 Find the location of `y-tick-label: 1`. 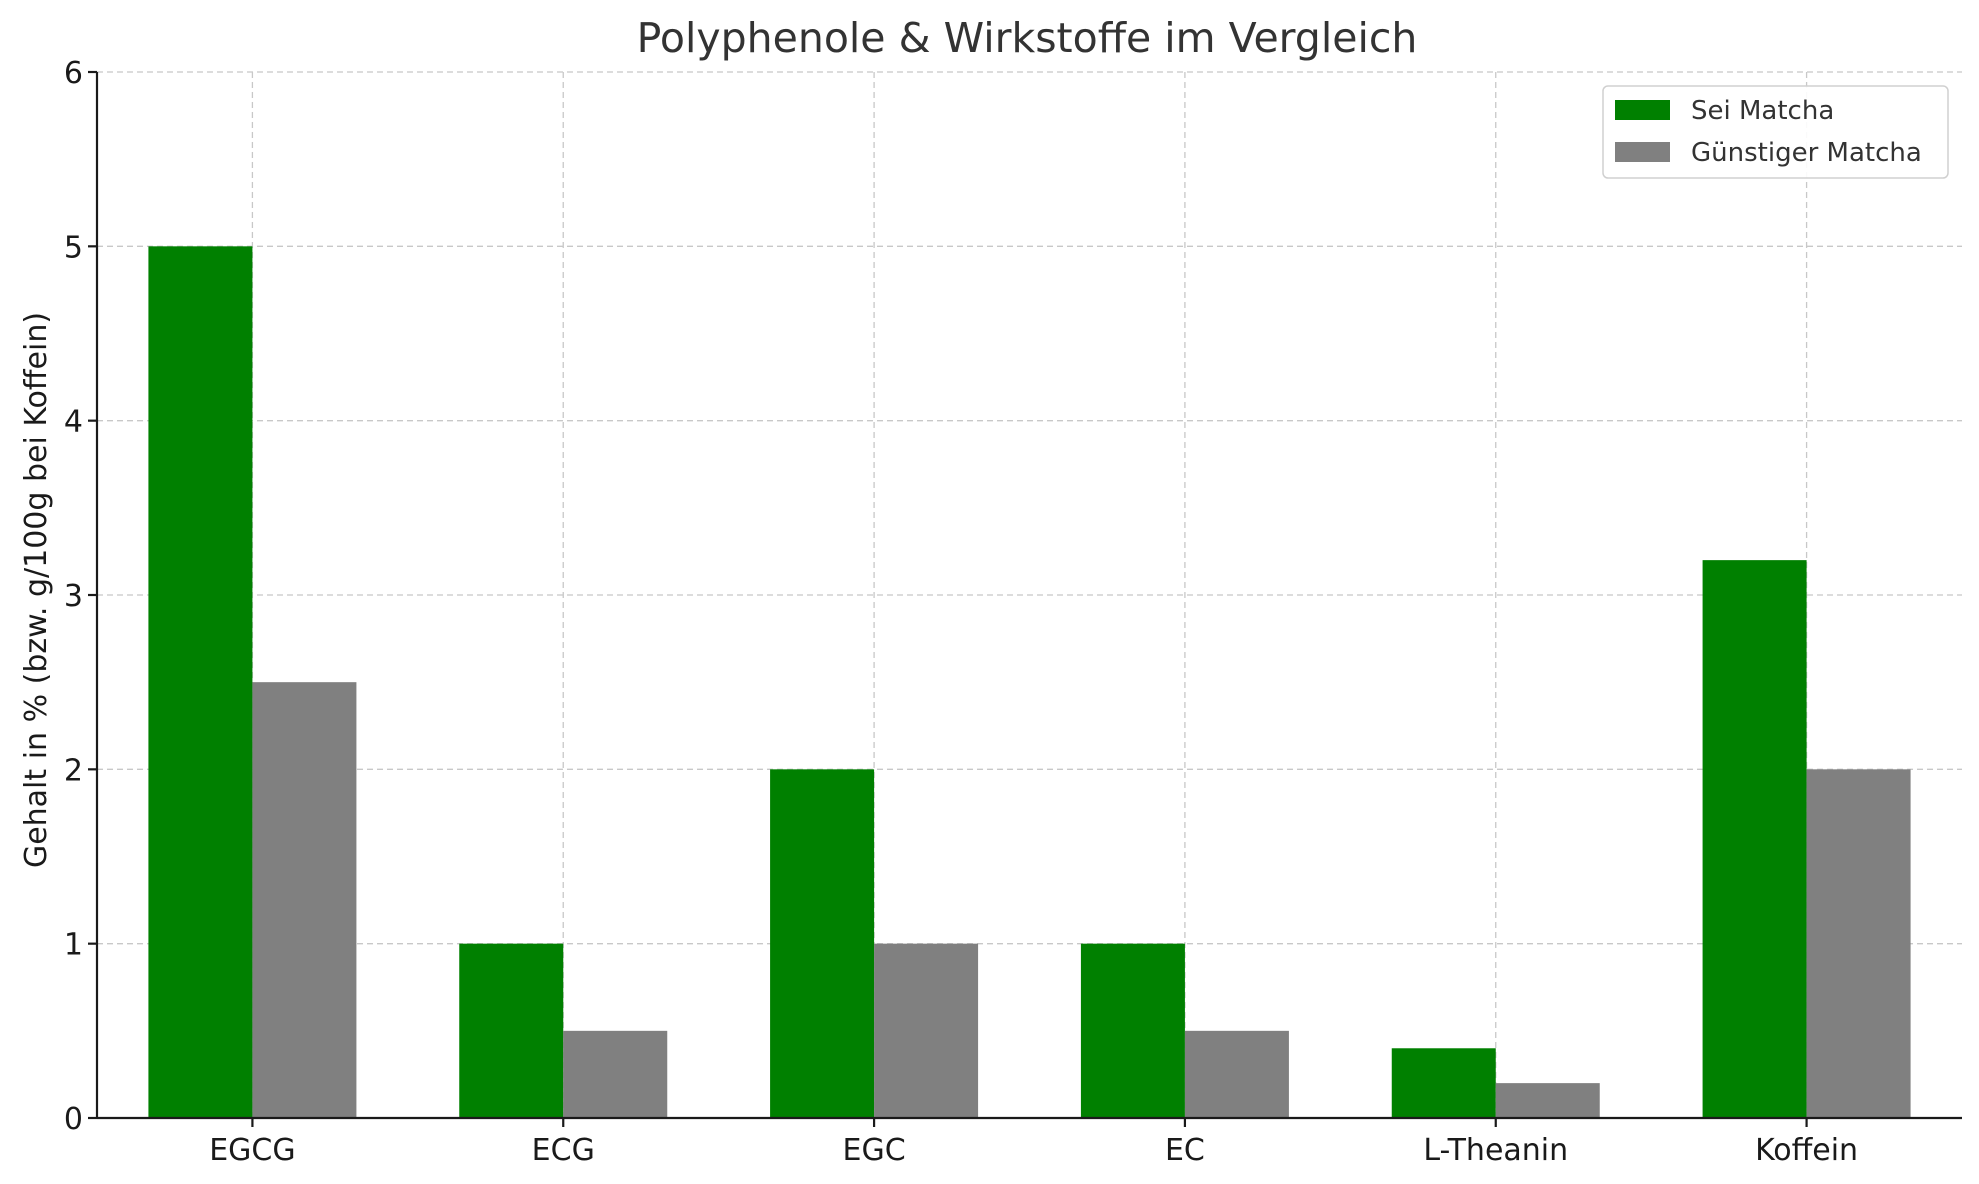

y-tick-label: 1 is located at coordinates (73, 945).